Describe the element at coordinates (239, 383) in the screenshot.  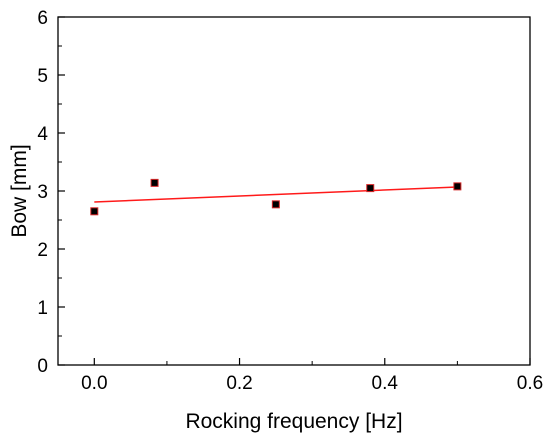
I see `x-tick-label: 0.2` at that location.